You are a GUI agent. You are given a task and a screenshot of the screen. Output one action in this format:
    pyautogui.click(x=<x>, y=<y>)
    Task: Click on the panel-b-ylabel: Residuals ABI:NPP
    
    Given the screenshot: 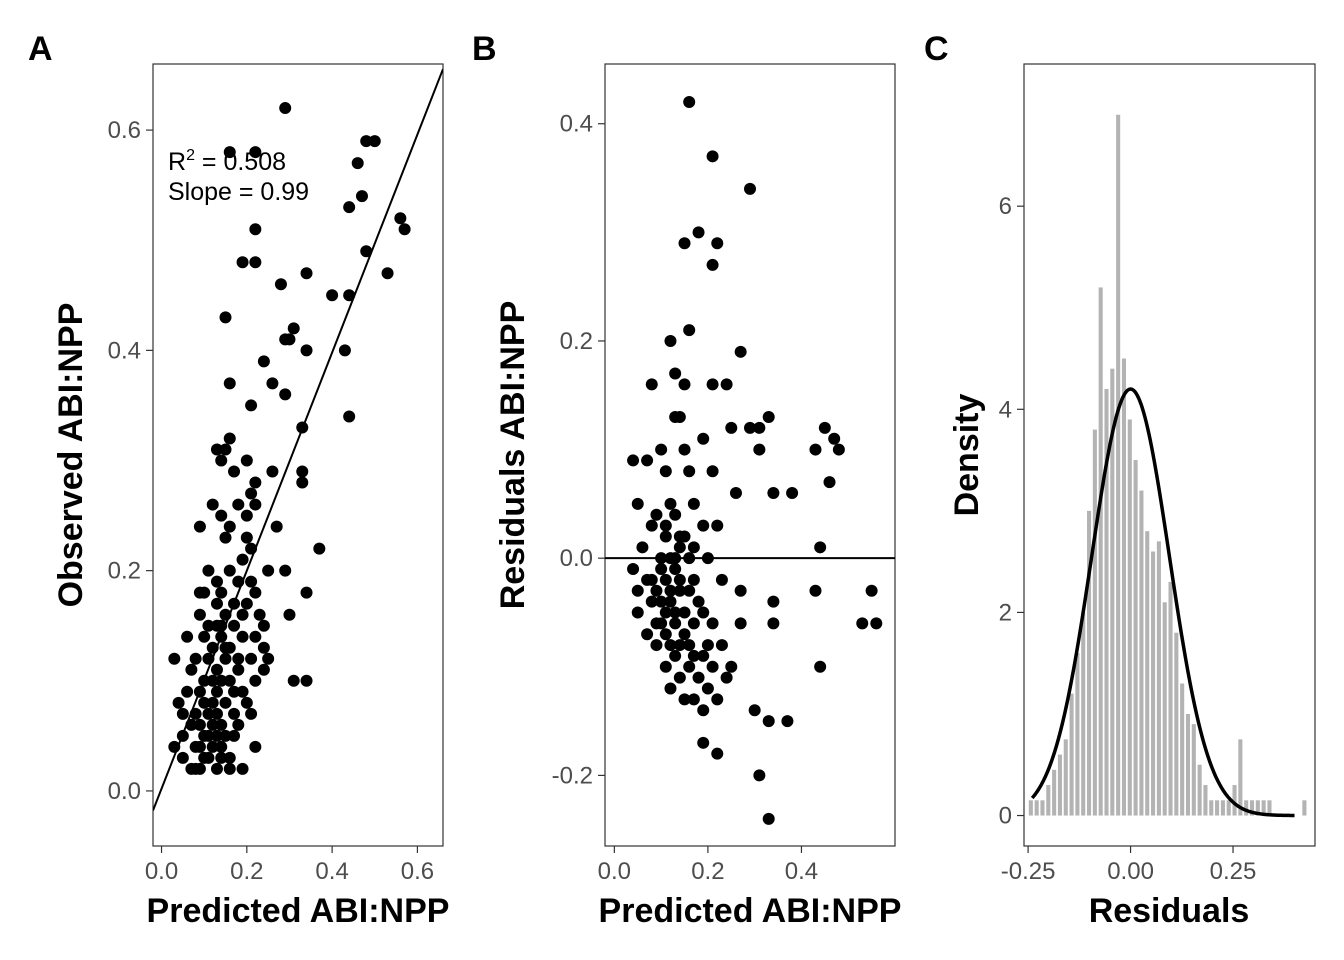 What is the action you would take?
    pyautogui.click(x=513, y=455)
    